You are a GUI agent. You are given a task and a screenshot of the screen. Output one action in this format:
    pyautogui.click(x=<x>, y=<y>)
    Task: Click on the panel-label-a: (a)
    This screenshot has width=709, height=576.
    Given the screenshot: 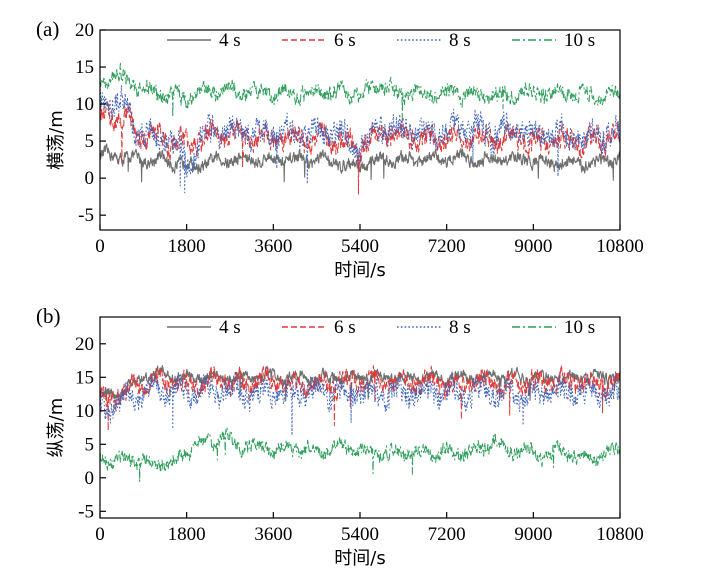 What is the action you would take?
    pyautogui.click(x=47, y=29)
    